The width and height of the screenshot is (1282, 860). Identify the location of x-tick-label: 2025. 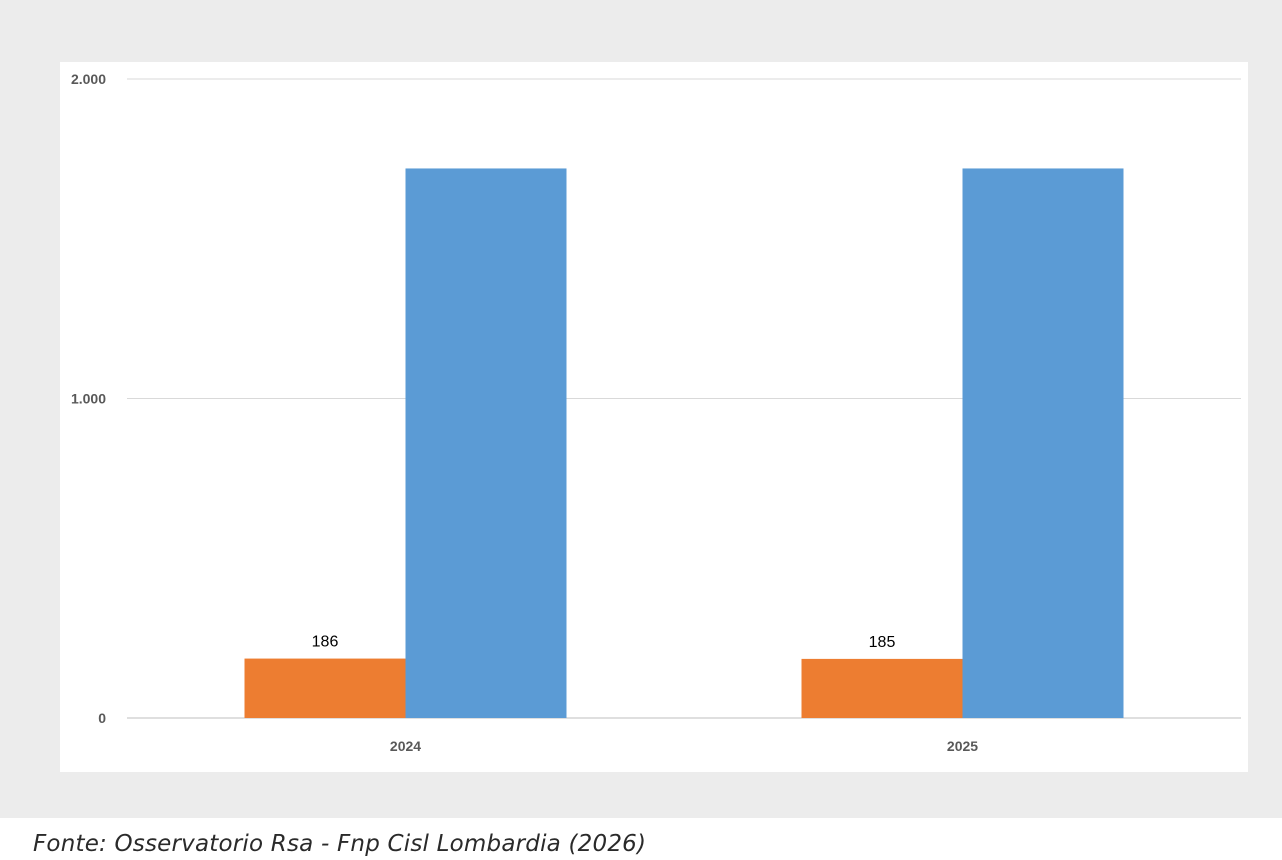
(962, 746).